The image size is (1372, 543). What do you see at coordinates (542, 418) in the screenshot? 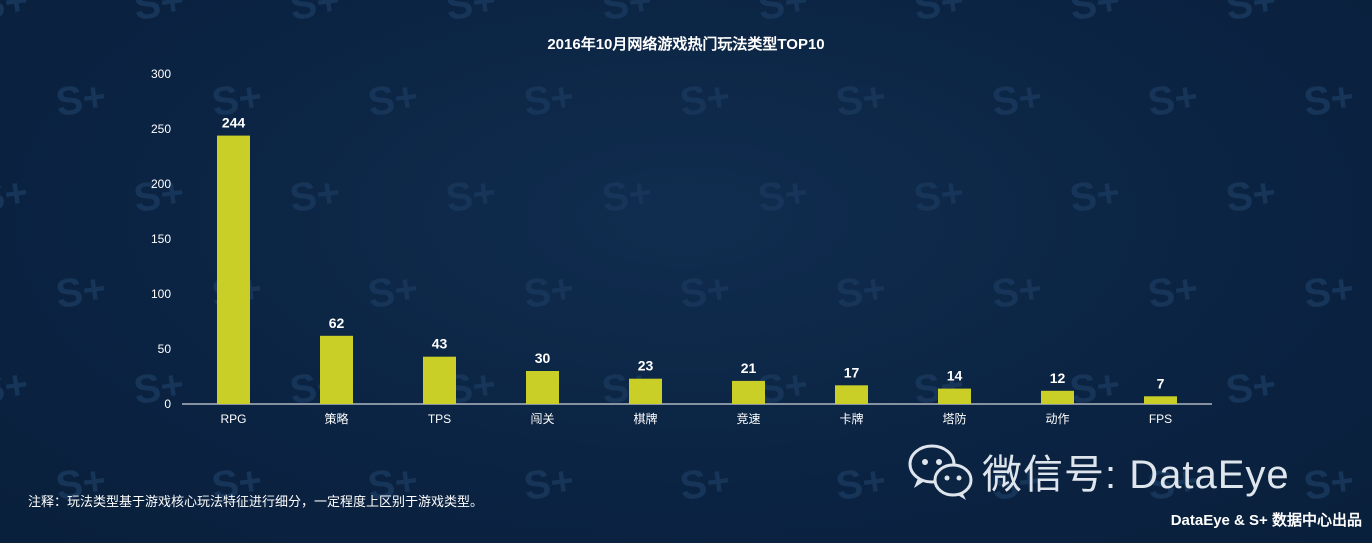
I see `x-tick-label: 闯关` at bounding box center [542, 418].